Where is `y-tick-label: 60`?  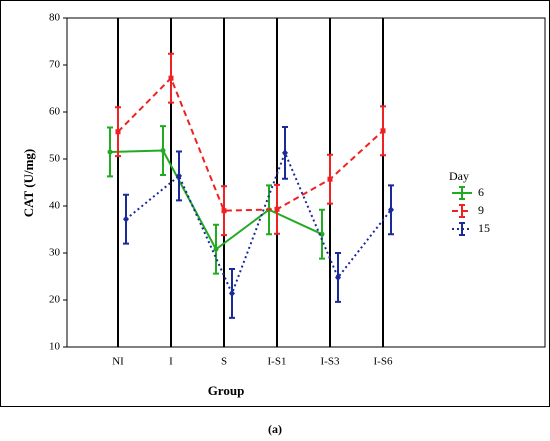
y-tick-label: 60 is located at coordinates (55, 112).